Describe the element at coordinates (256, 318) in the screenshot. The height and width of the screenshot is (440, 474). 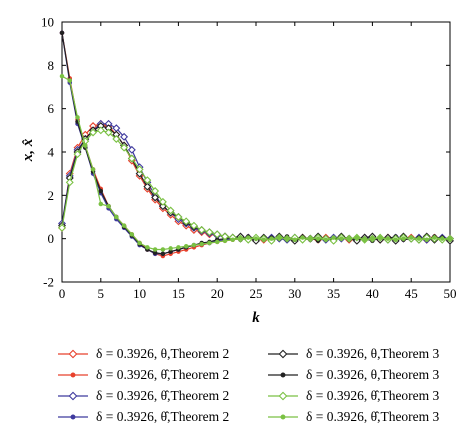
I see `x-axis-label: k` at that location.